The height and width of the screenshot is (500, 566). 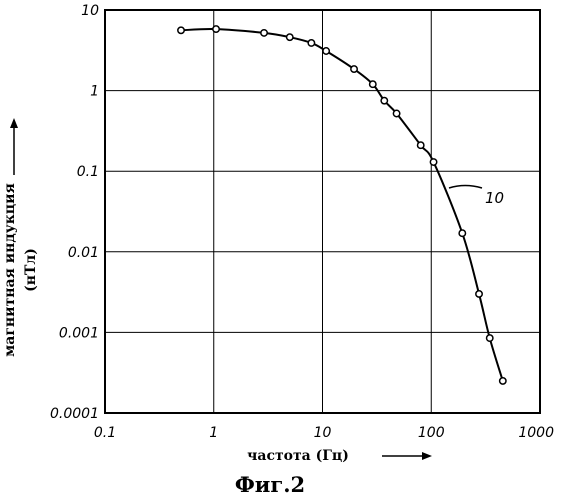 I want to click on x-tick-label: 100, so click(x=431, y=433).